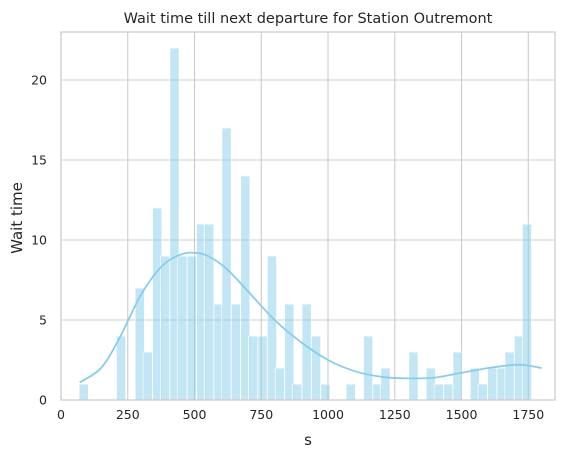 Image resolution: width=566 pixels, height=461 pixels. What do you see at coordinates (195, 414) in the screenshot?
I see `x-tick-label: 500` at bounding box center [195, 414].